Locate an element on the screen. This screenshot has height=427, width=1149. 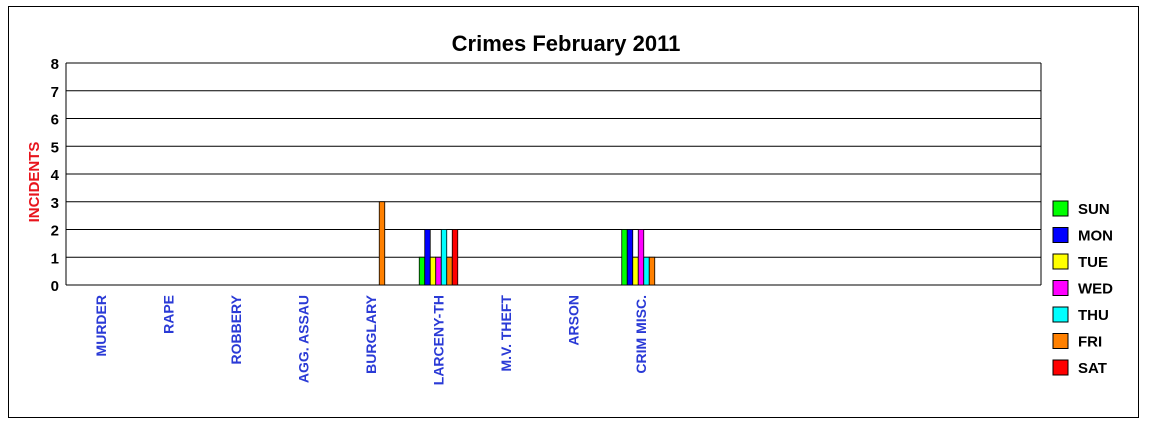
legend-swatch-fri is located at coordinates (1060, 341).